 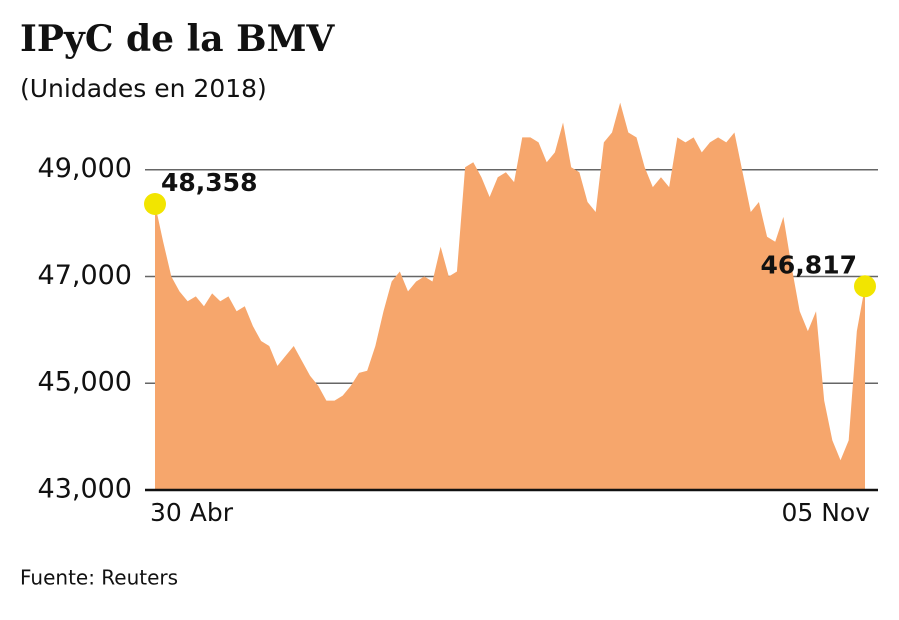 I want to click on chart-subtitle: (Unidades en 2018), so click(x=143, y=88).